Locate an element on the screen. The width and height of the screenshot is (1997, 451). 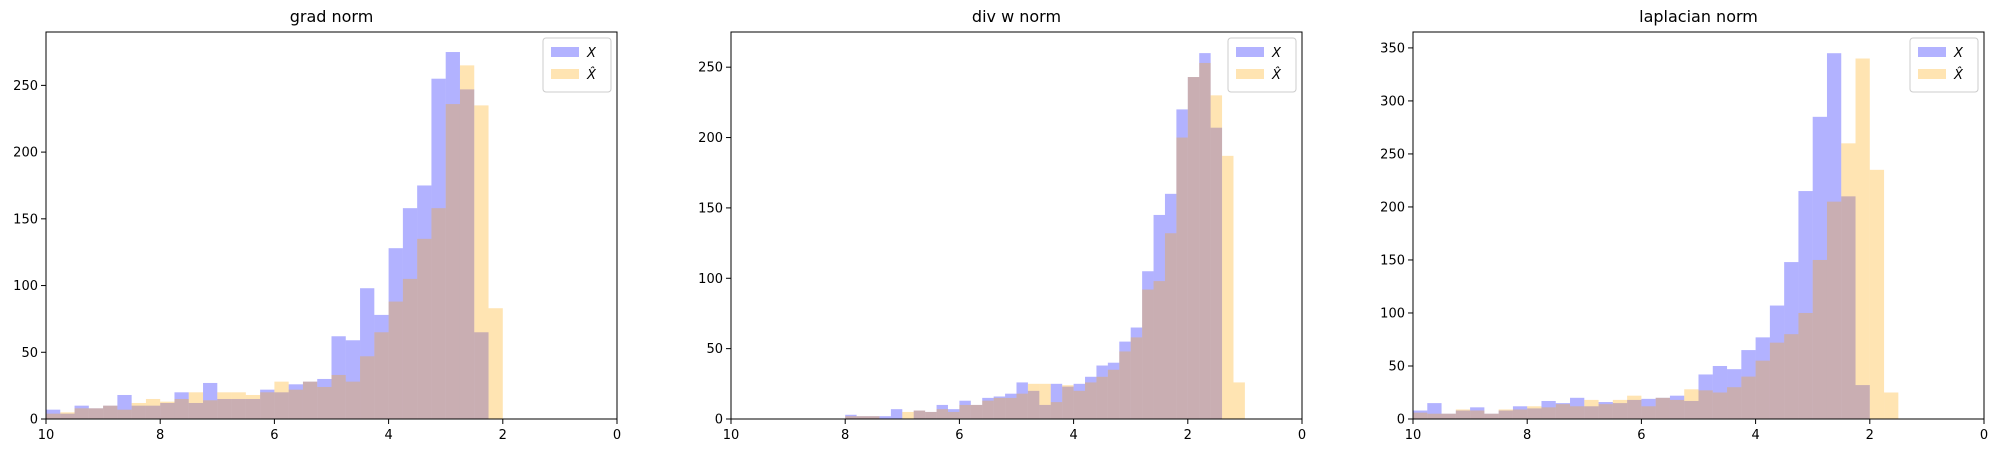
y-tick-label: 300 is located at coordinates (1392, 101).